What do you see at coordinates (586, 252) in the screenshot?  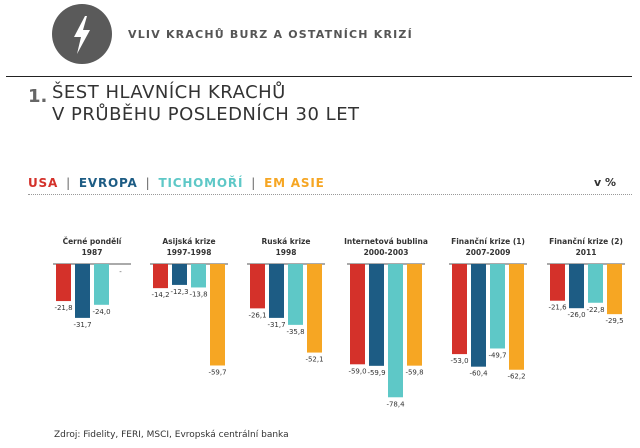 I see `group-years: 2011` at bounding box center [586, 252].